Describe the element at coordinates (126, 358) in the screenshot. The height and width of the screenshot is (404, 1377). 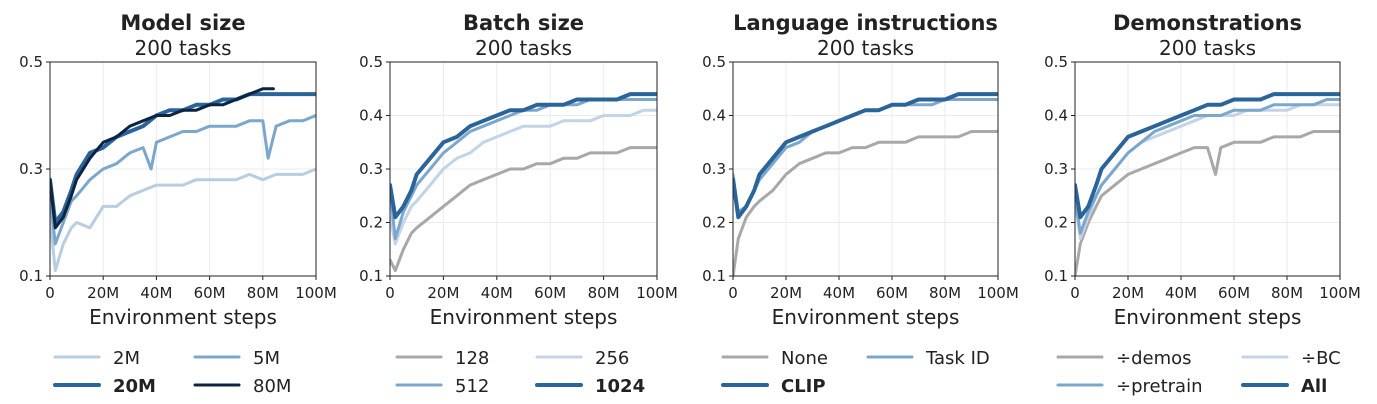
I see `legend-label: 2M` at that location.